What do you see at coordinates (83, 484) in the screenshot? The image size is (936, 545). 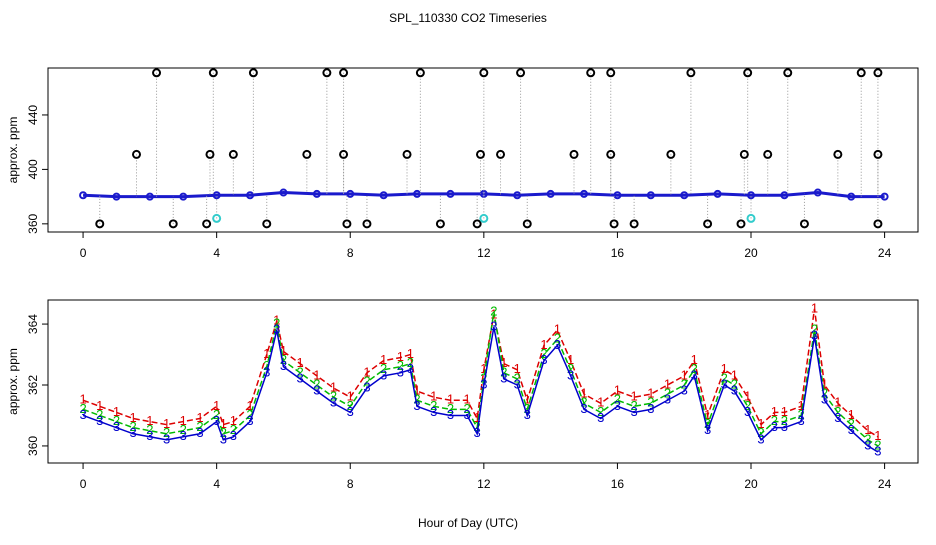 I see `x-tick-label: 0` at bounding box center [83, 484].